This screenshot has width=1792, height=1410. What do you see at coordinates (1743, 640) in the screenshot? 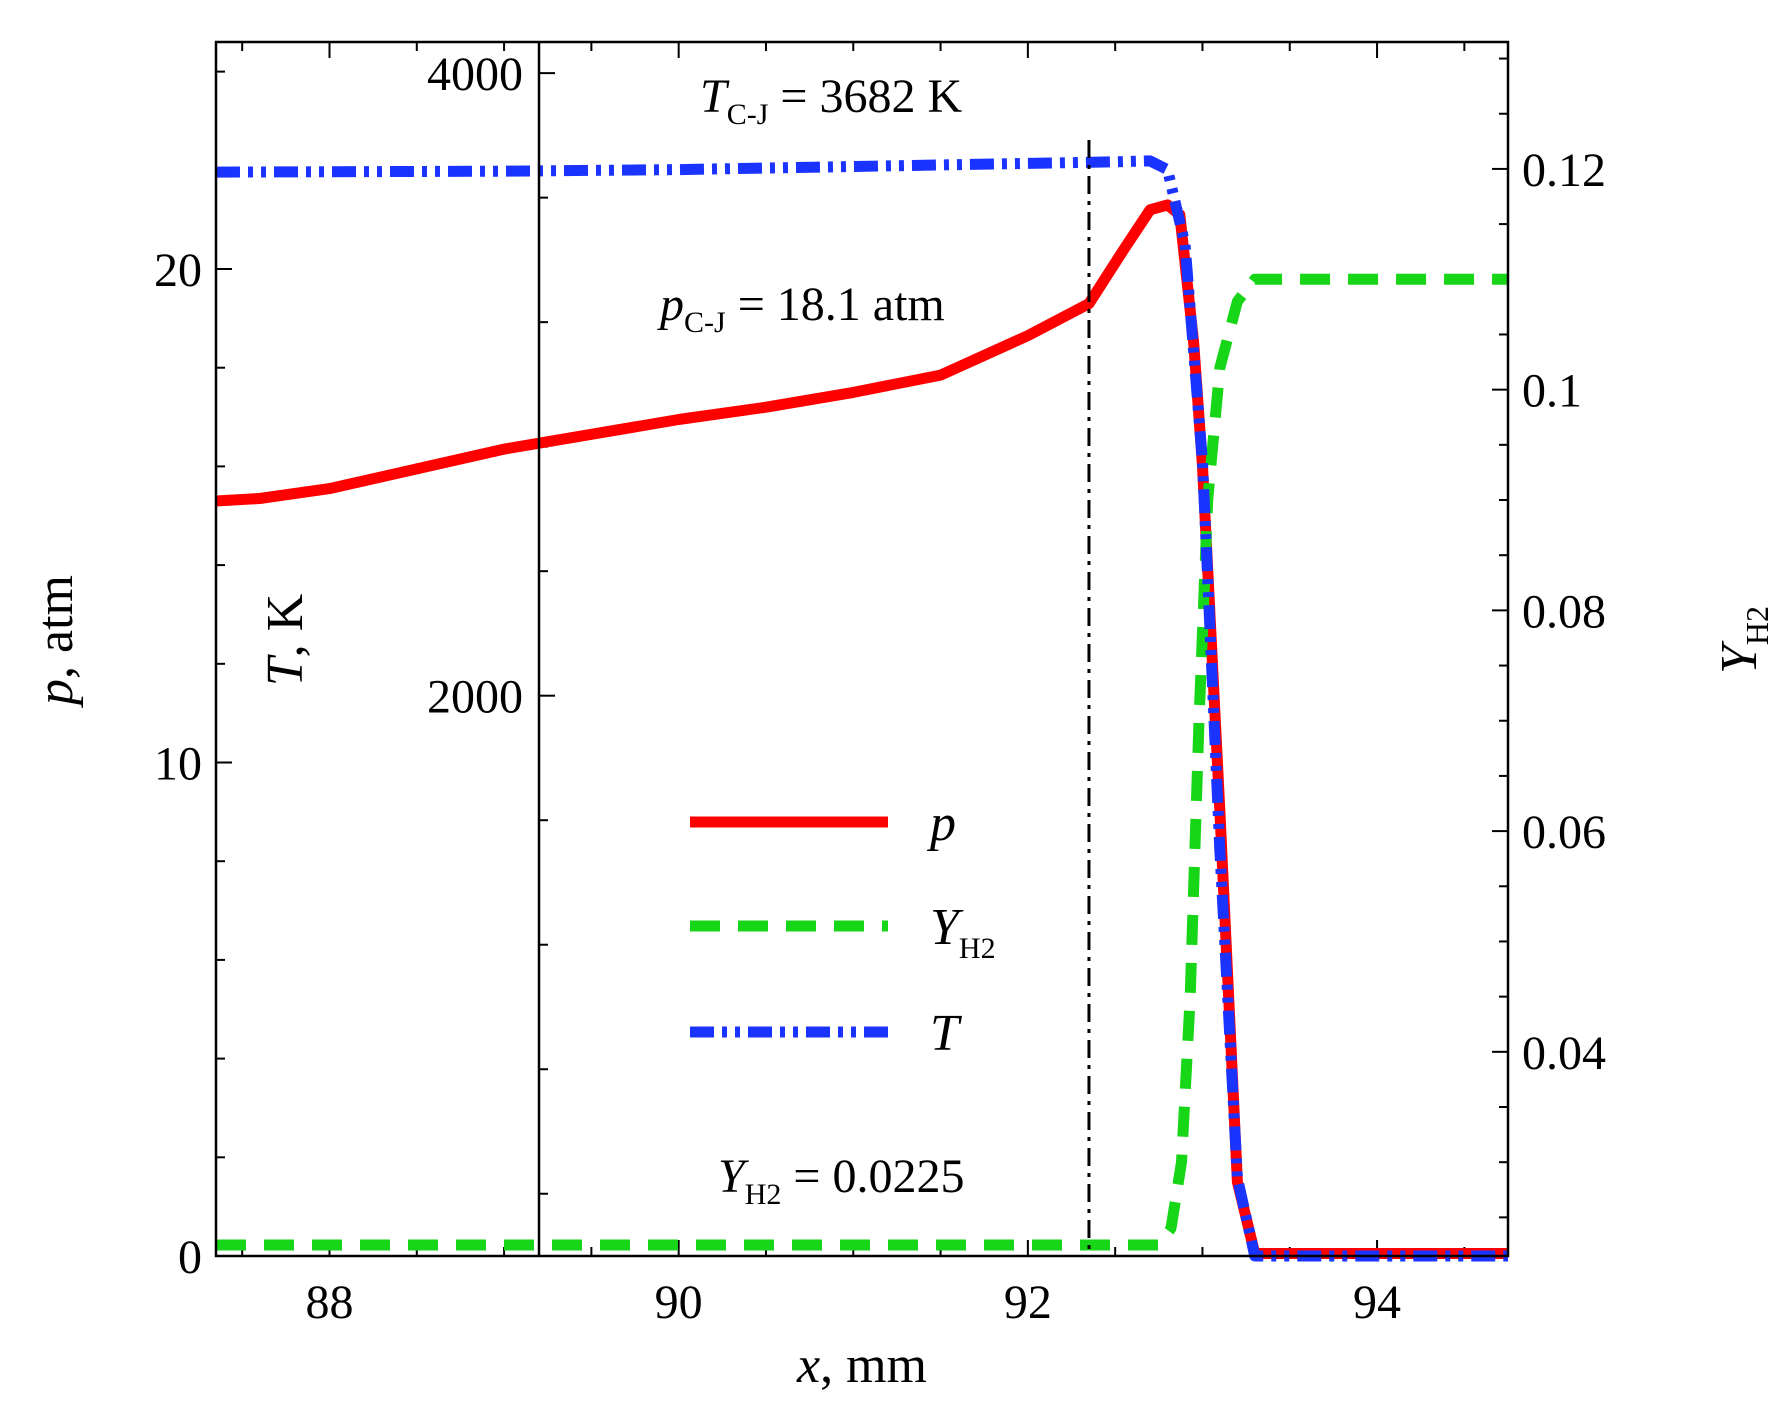
I see `Y-axis-label: YH2` at bounding box center [1743, 640].